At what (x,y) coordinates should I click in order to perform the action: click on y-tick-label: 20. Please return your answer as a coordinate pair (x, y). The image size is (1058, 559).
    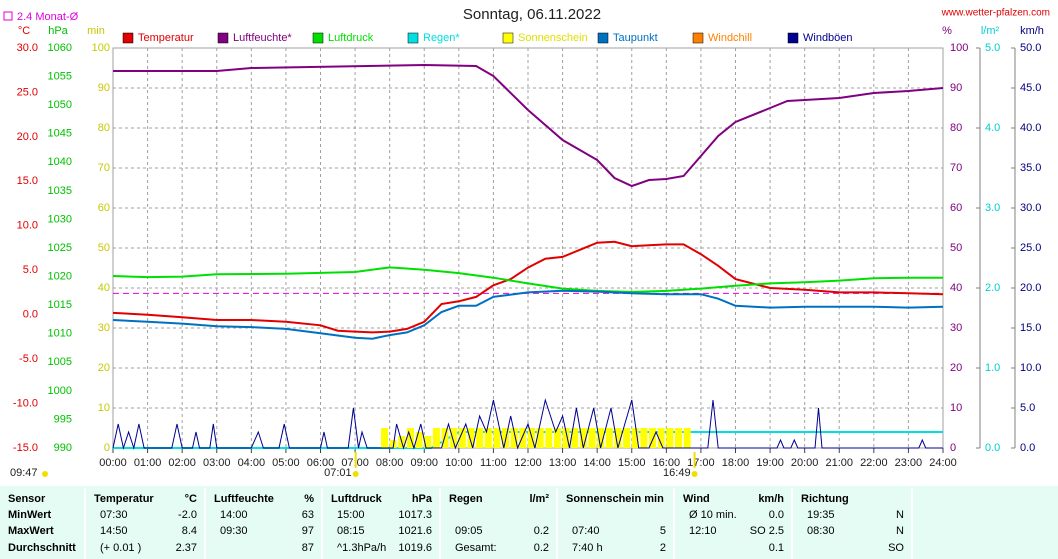
    Looking at the image, I should click on (104, 368).